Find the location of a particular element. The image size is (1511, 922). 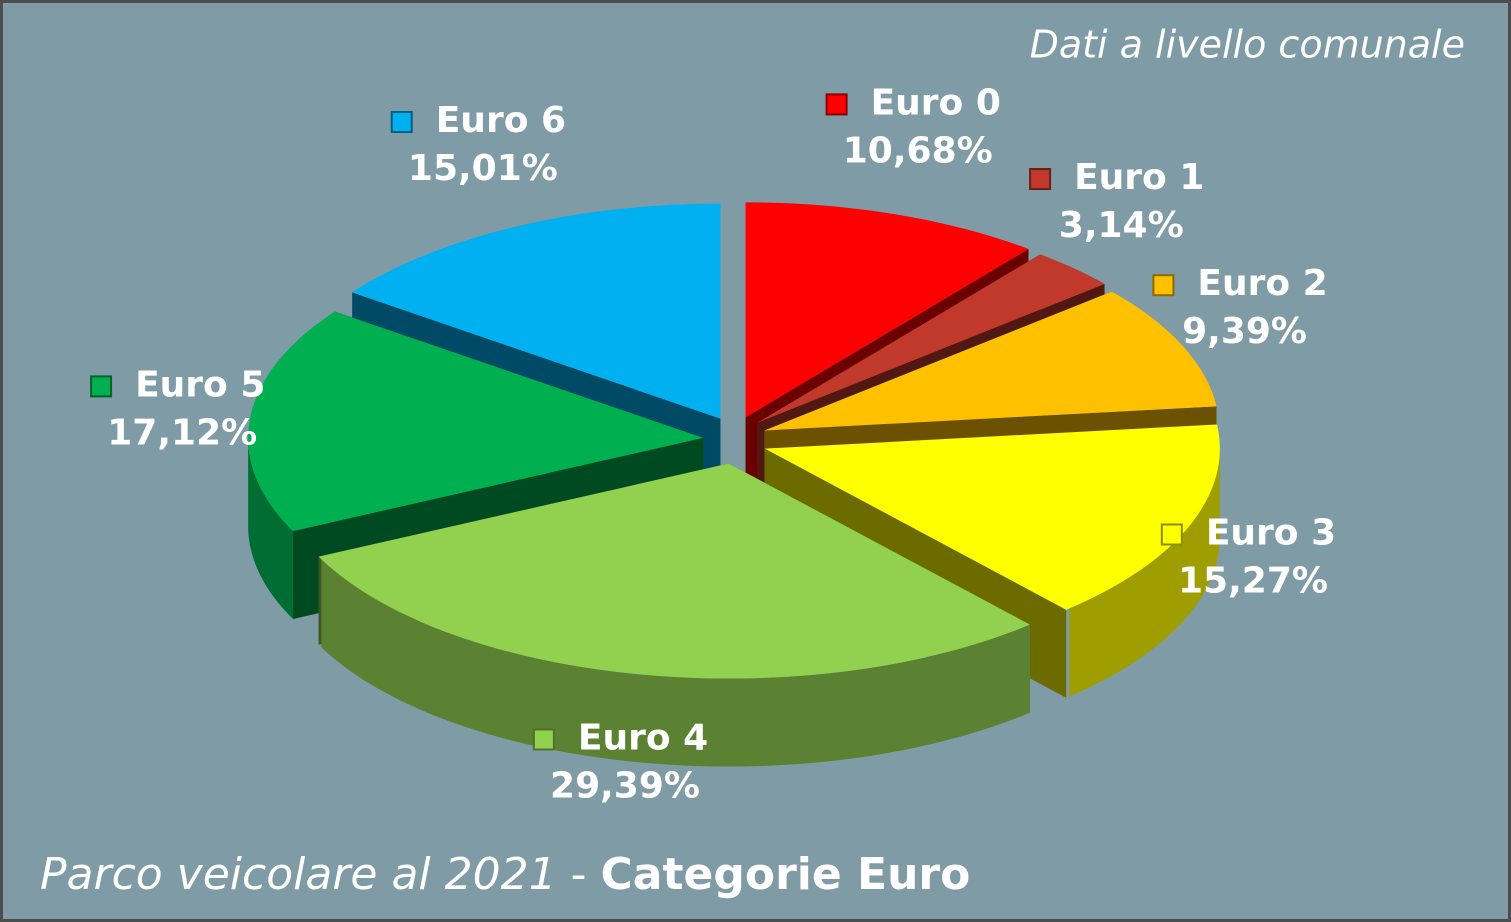

title: Parco veicolare al 2021 is located at coordinates (298, 874).